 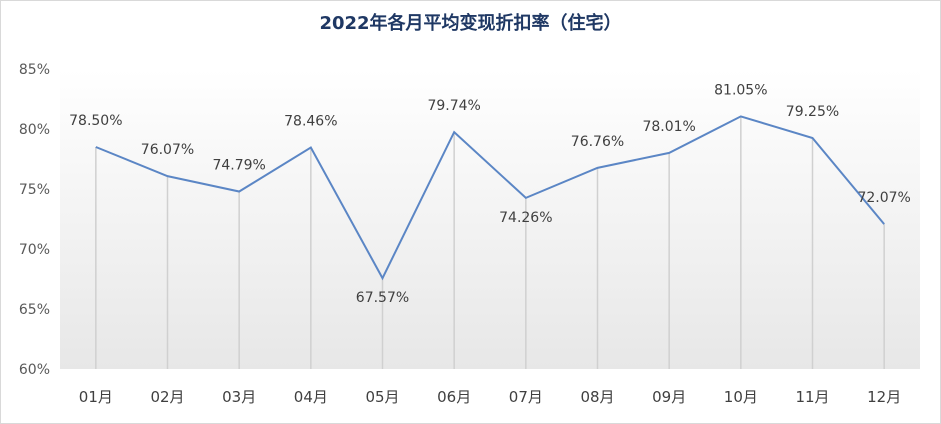 I want to click on x-tick-label: 12月, so click(x=884, y=397).